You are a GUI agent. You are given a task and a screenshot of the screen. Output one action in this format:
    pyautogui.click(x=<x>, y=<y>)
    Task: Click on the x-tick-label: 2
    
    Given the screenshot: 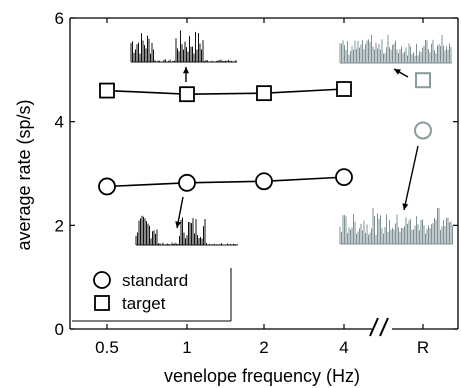 What is the action you would take?
    pyautogui.click(x=263, y=347)
    